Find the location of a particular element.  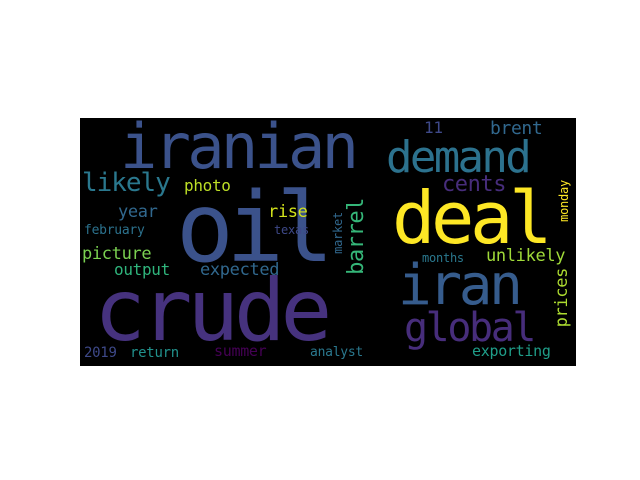

word-unlikely: unlikely is located at coordinates (526, 256).